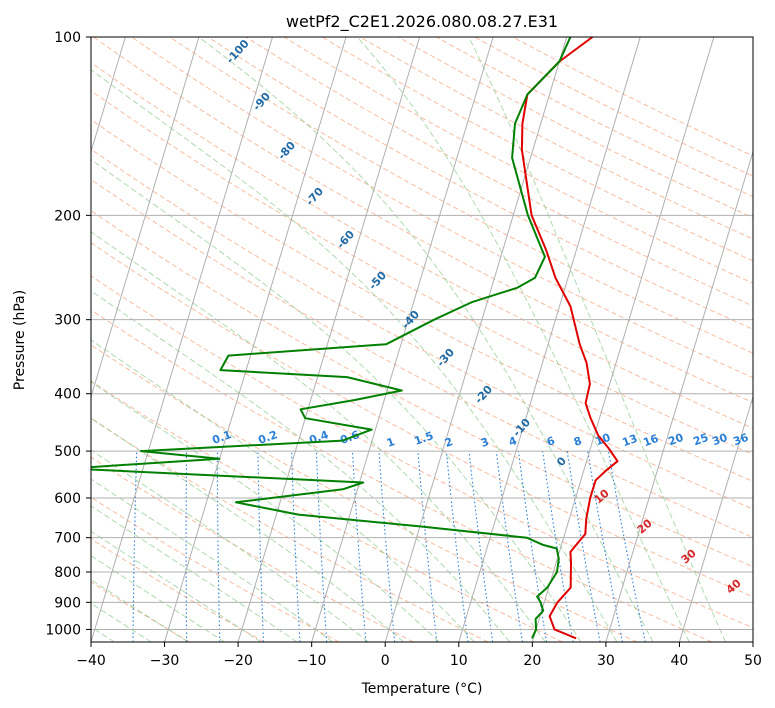  What do you see at coordinates (67, 395) in the screenshot?
I see `y-tick-label: 400` at bounding box center [67, 395].